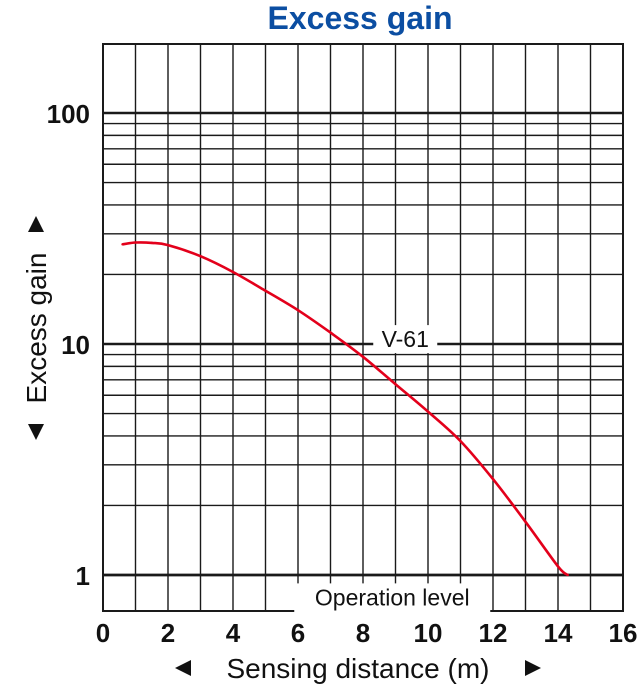 The image size is (640, 700). Describe the element at coordinates (533, 668) in the screenshot. I see `right-arrow-icon` at that location.